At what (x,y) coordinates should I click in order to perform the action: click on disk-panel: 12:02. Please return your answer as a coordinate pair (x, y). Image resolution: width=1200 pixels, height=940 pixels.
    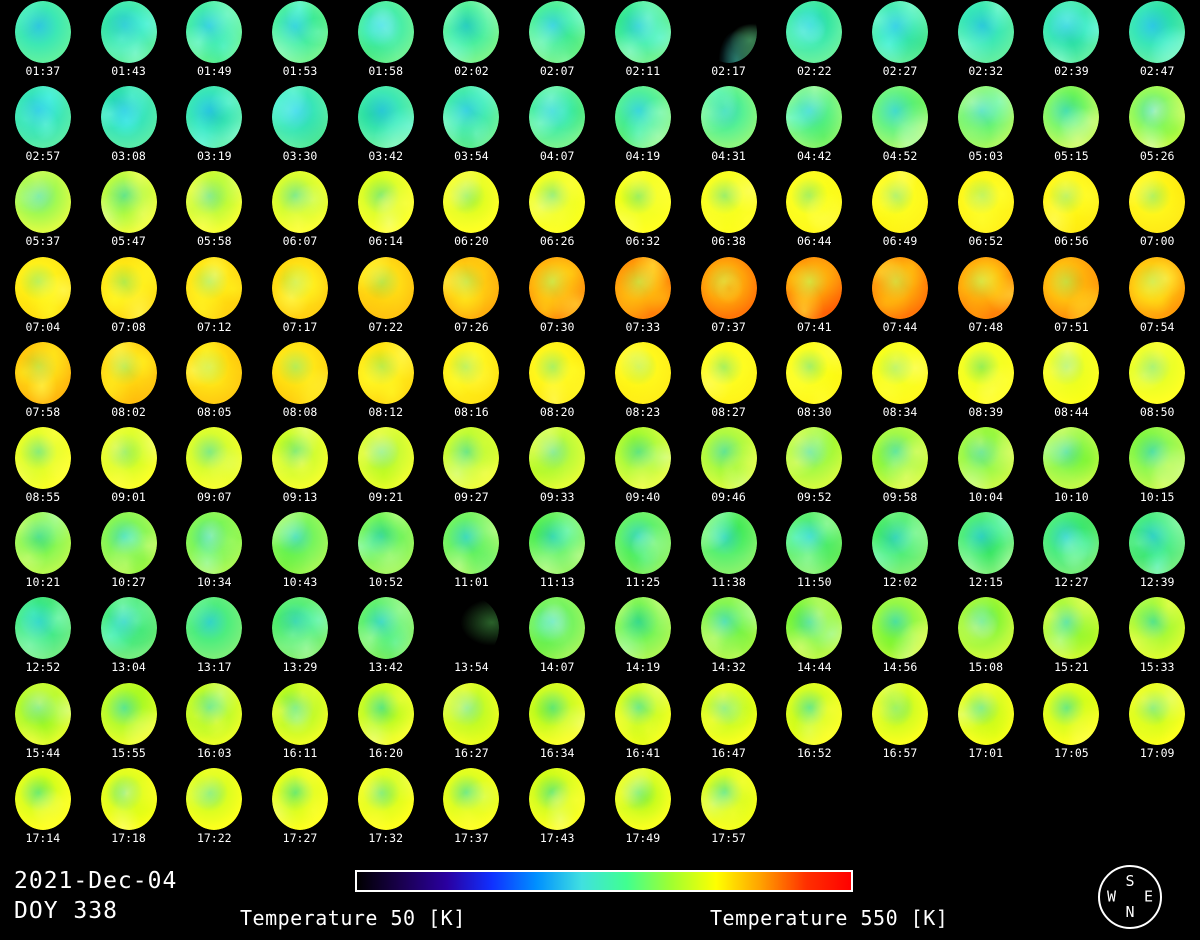
    Looking at the image, I should click on (900, 553).